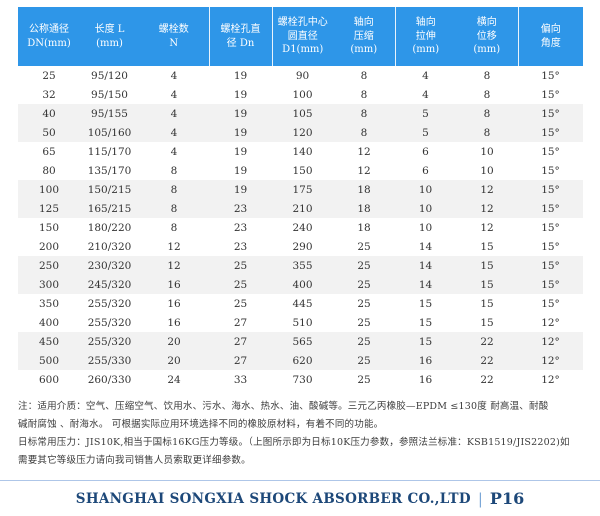  What do you see at coordinates (425, 151) in the screenshot?
I see `table-cell: 6` at bounding box center [425, 151].